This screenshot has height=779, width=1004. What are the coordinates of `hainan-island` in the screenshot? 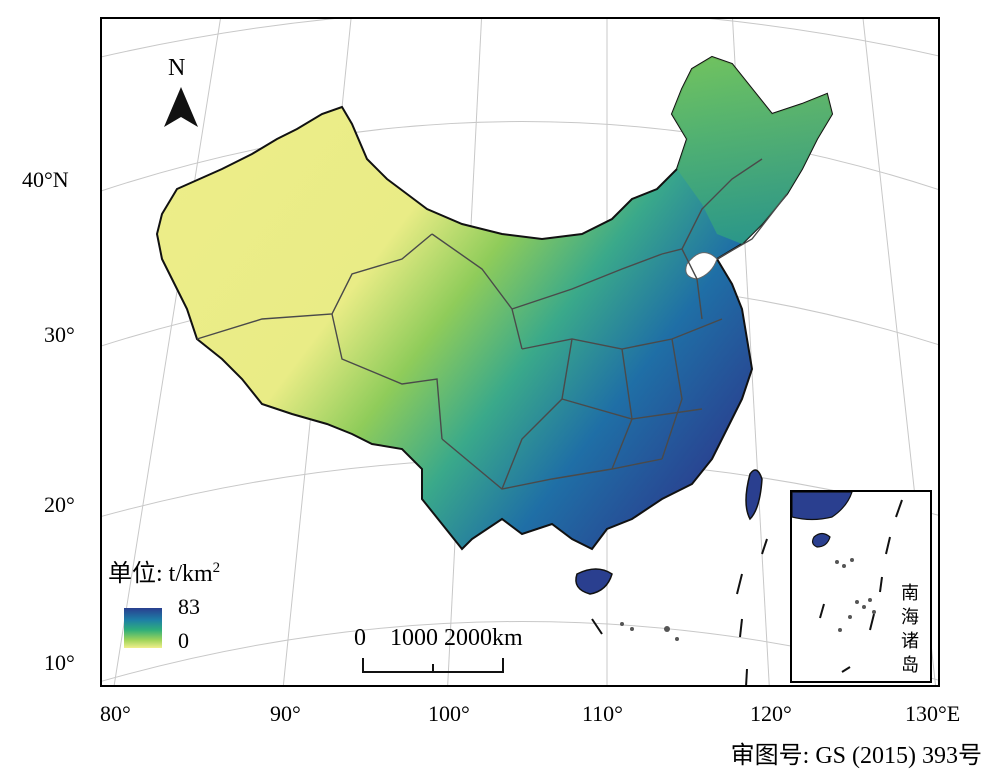 It's located at (594, 581).